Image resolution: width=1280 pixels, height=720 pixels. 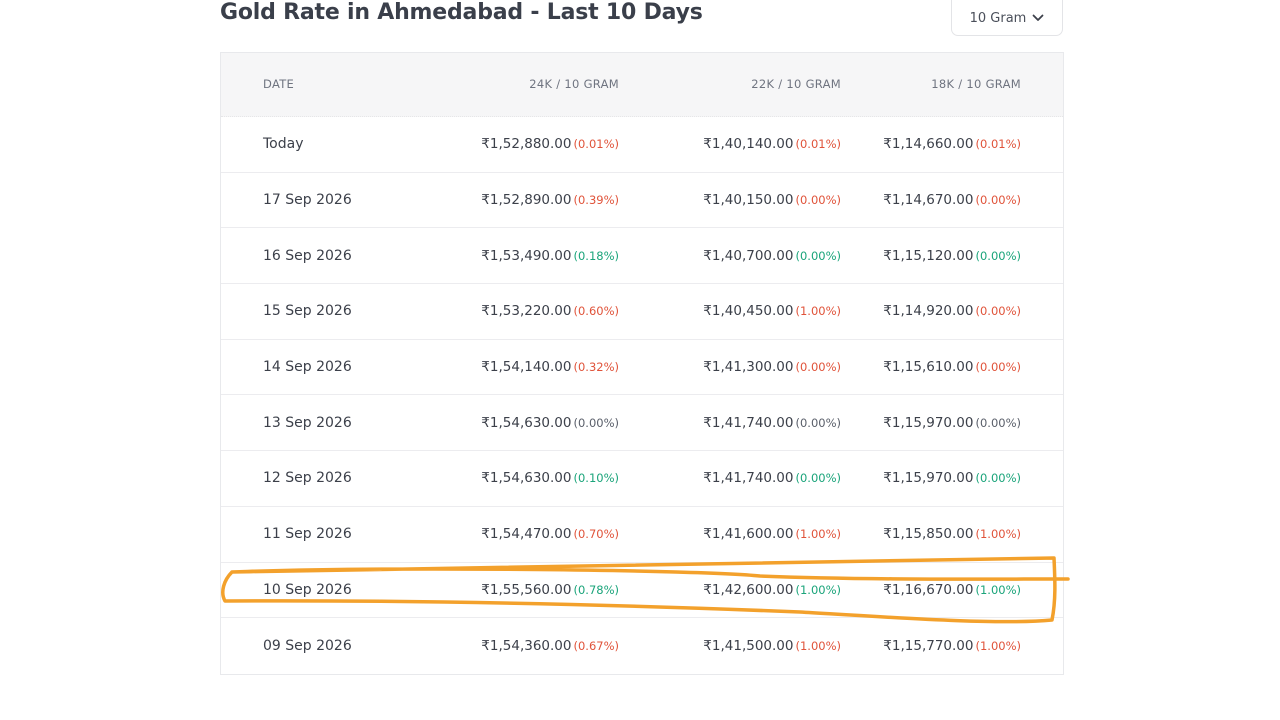 What do you see at coordinates (596, 589) in the screenshot?
I see `rate-24k-change: (0.78%)` at bounding box center [596, 589].